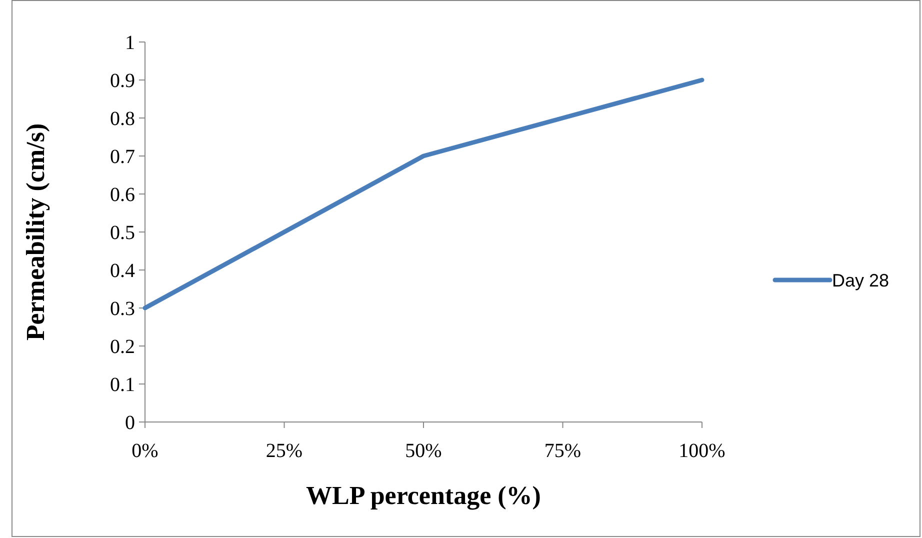 Image resolution: width=922 pixels, height=538 pixels. I want to click on legend-label: Day 28, so click(861, 280).